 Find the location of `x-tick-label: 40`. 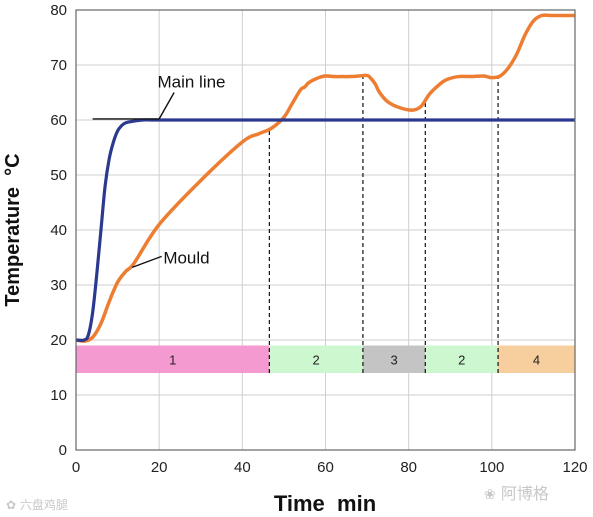

x-tick-label: 40 is located at coordinates (242, 467).